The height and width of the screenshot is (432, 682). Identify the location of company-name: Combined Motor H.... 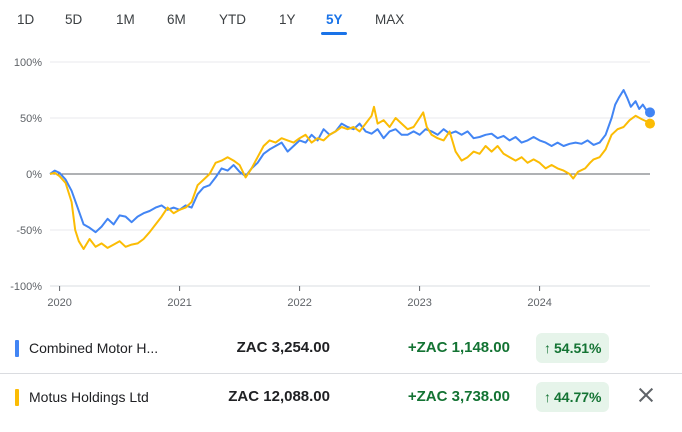
(94, 348).